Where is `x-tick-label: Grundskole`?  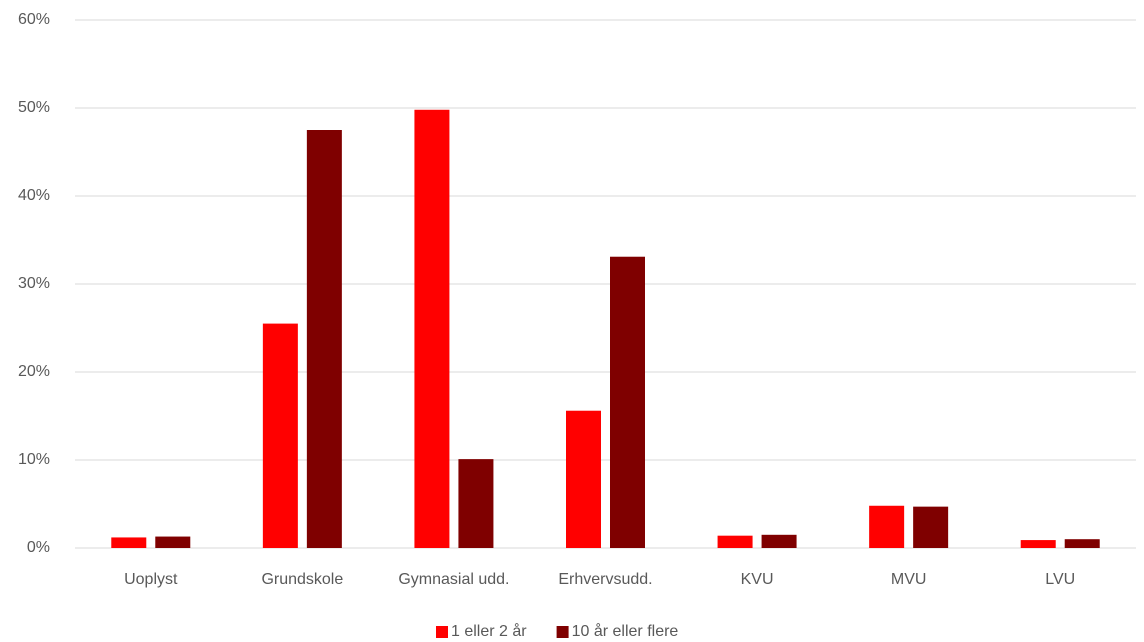
x-tick-label: Grundskole is located at coordinates (302, 579).